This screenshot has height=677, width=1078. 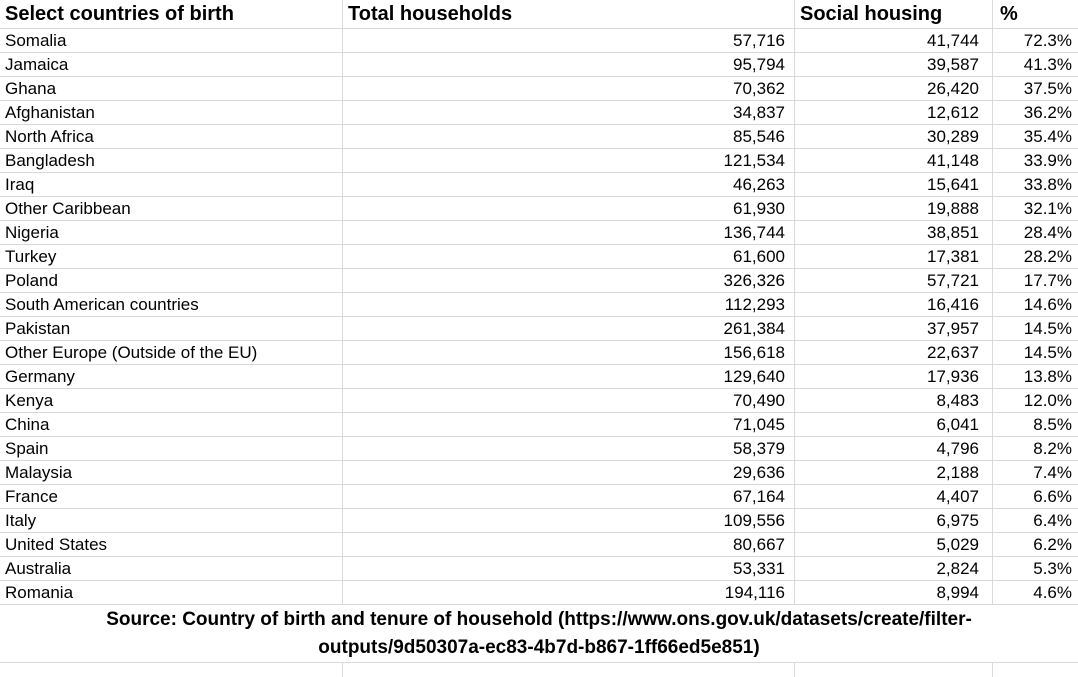 What do you see at coordinates (894, 136) in the screenshot?
I see `cell-social-housing: 30,289` at bounding box center [894, 136].